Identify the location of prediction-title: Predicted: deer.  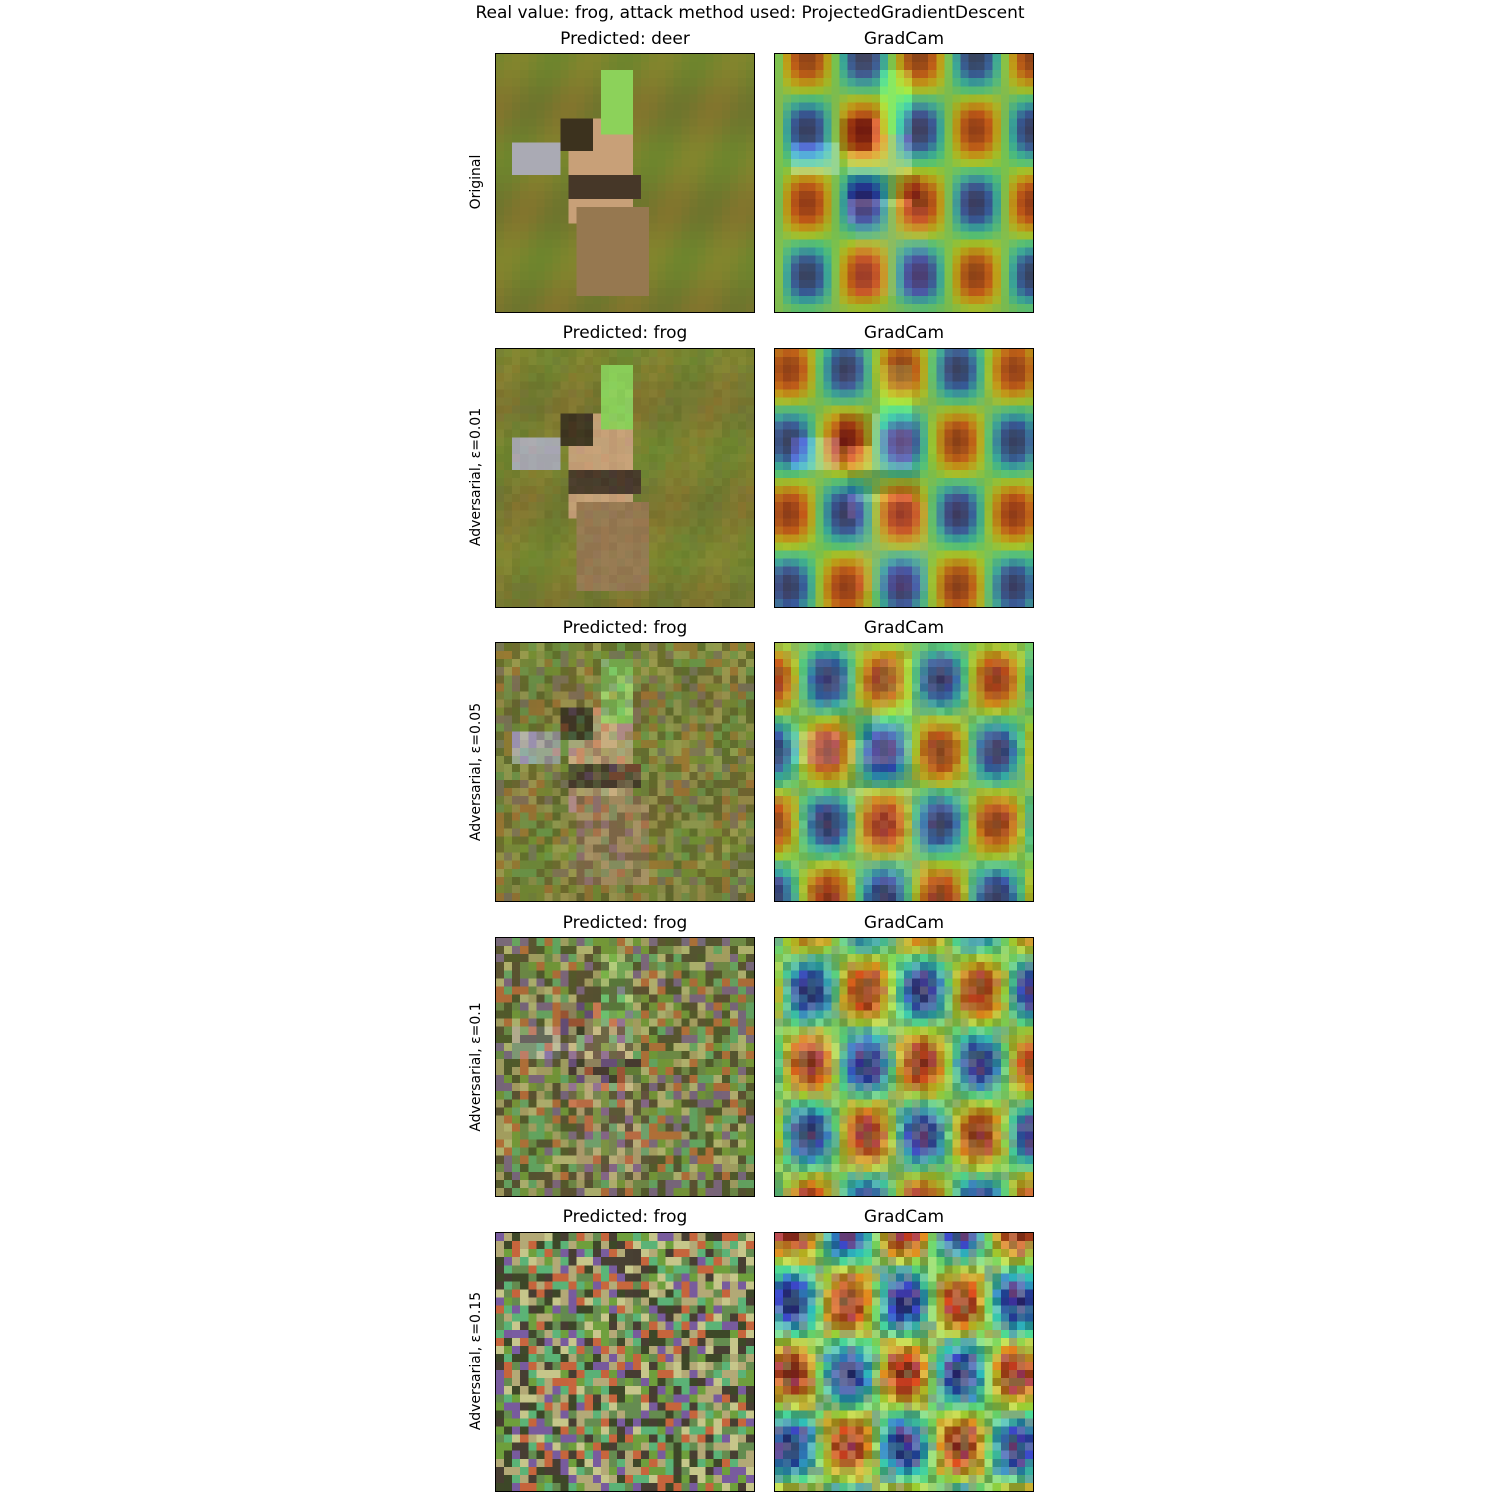
(625, 39).